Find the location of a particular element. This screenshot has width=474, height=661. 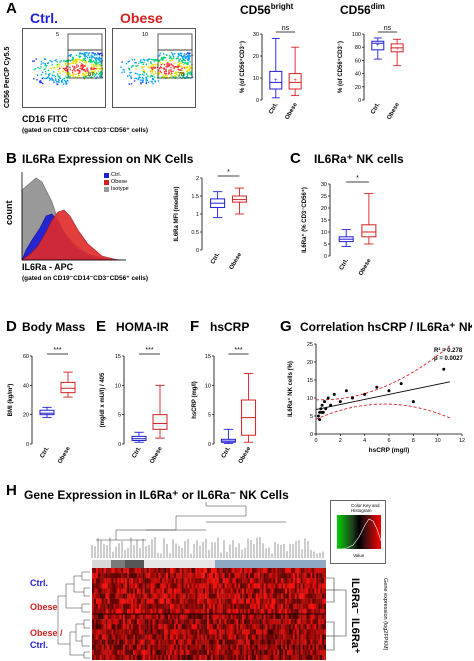

panel-b-letter: B is located at coordinates (11, 158).